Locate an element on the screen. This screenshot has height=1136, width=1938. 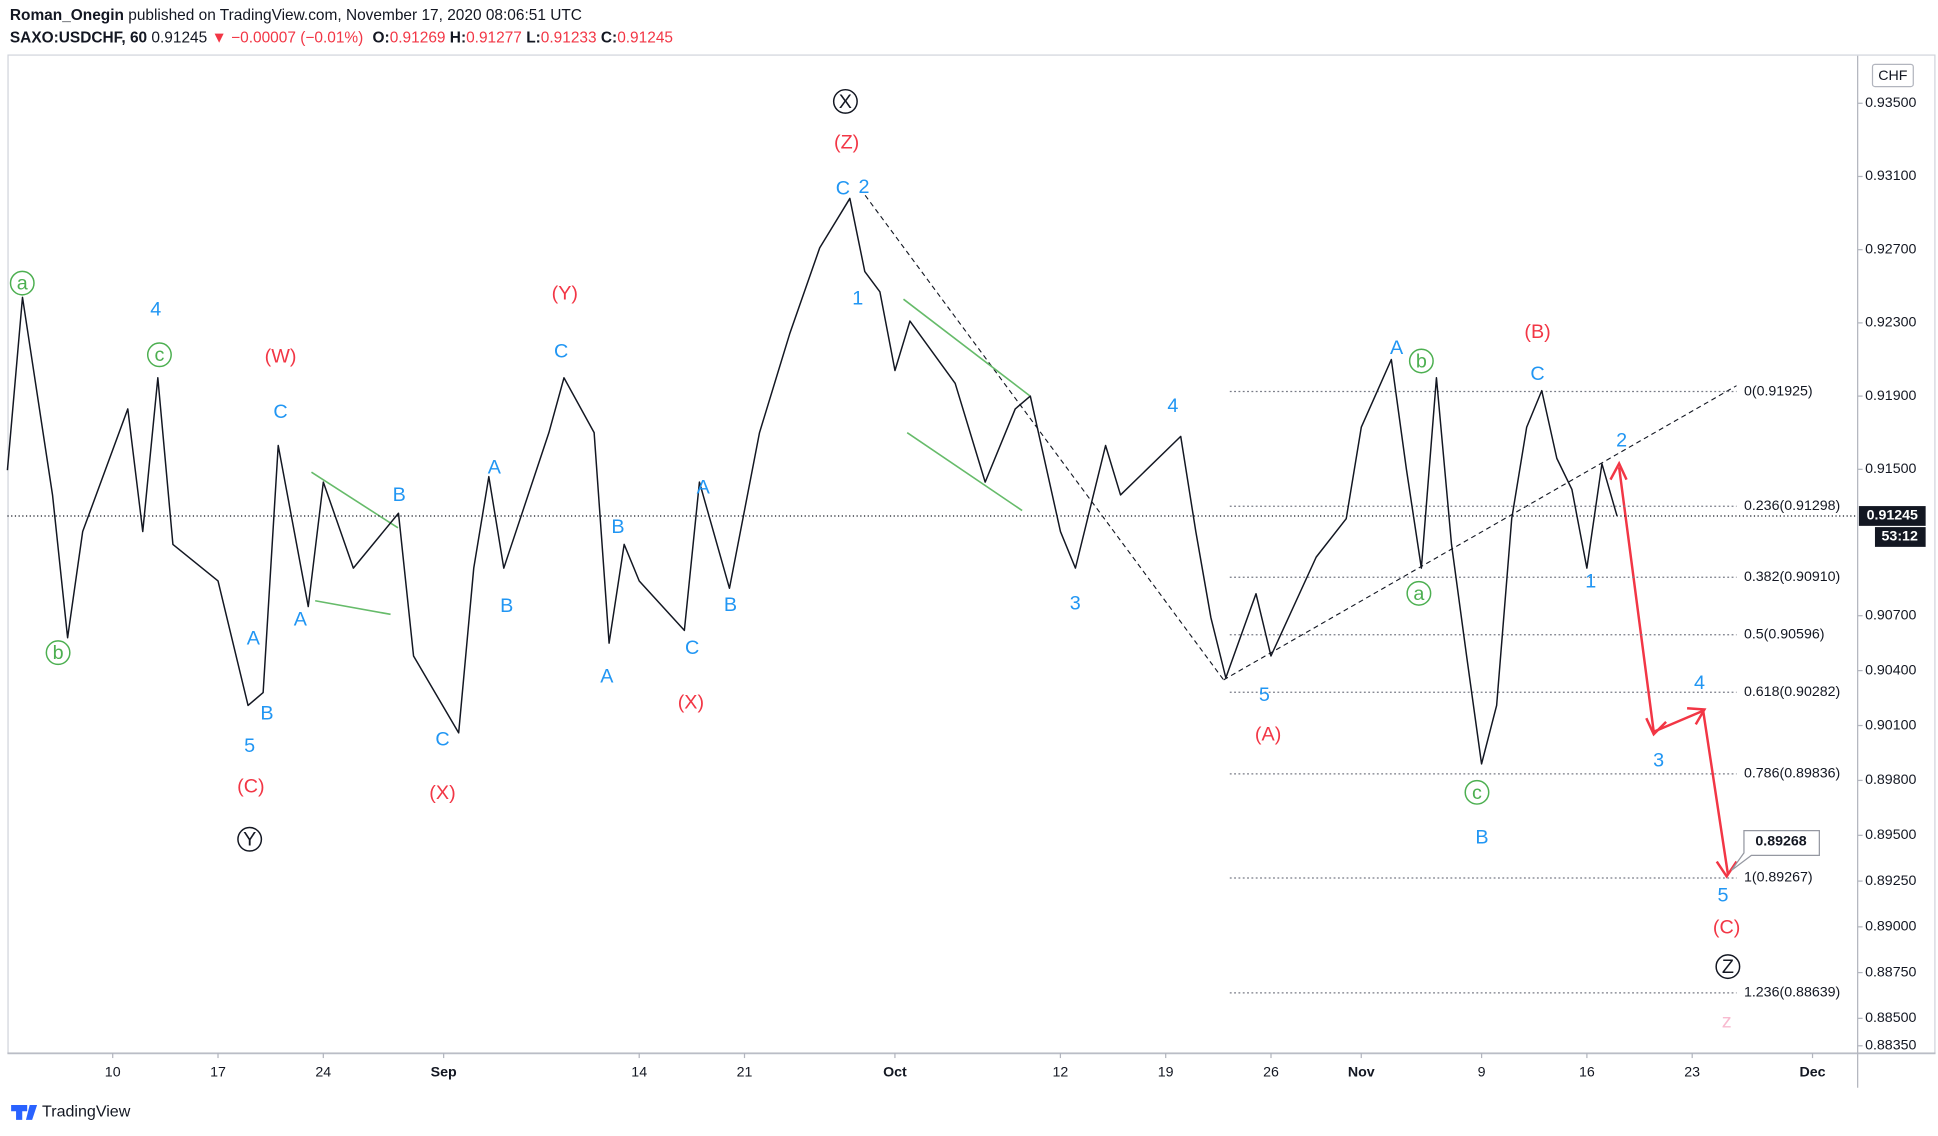
wave-label: 1 is located at coordinates (857, 298).